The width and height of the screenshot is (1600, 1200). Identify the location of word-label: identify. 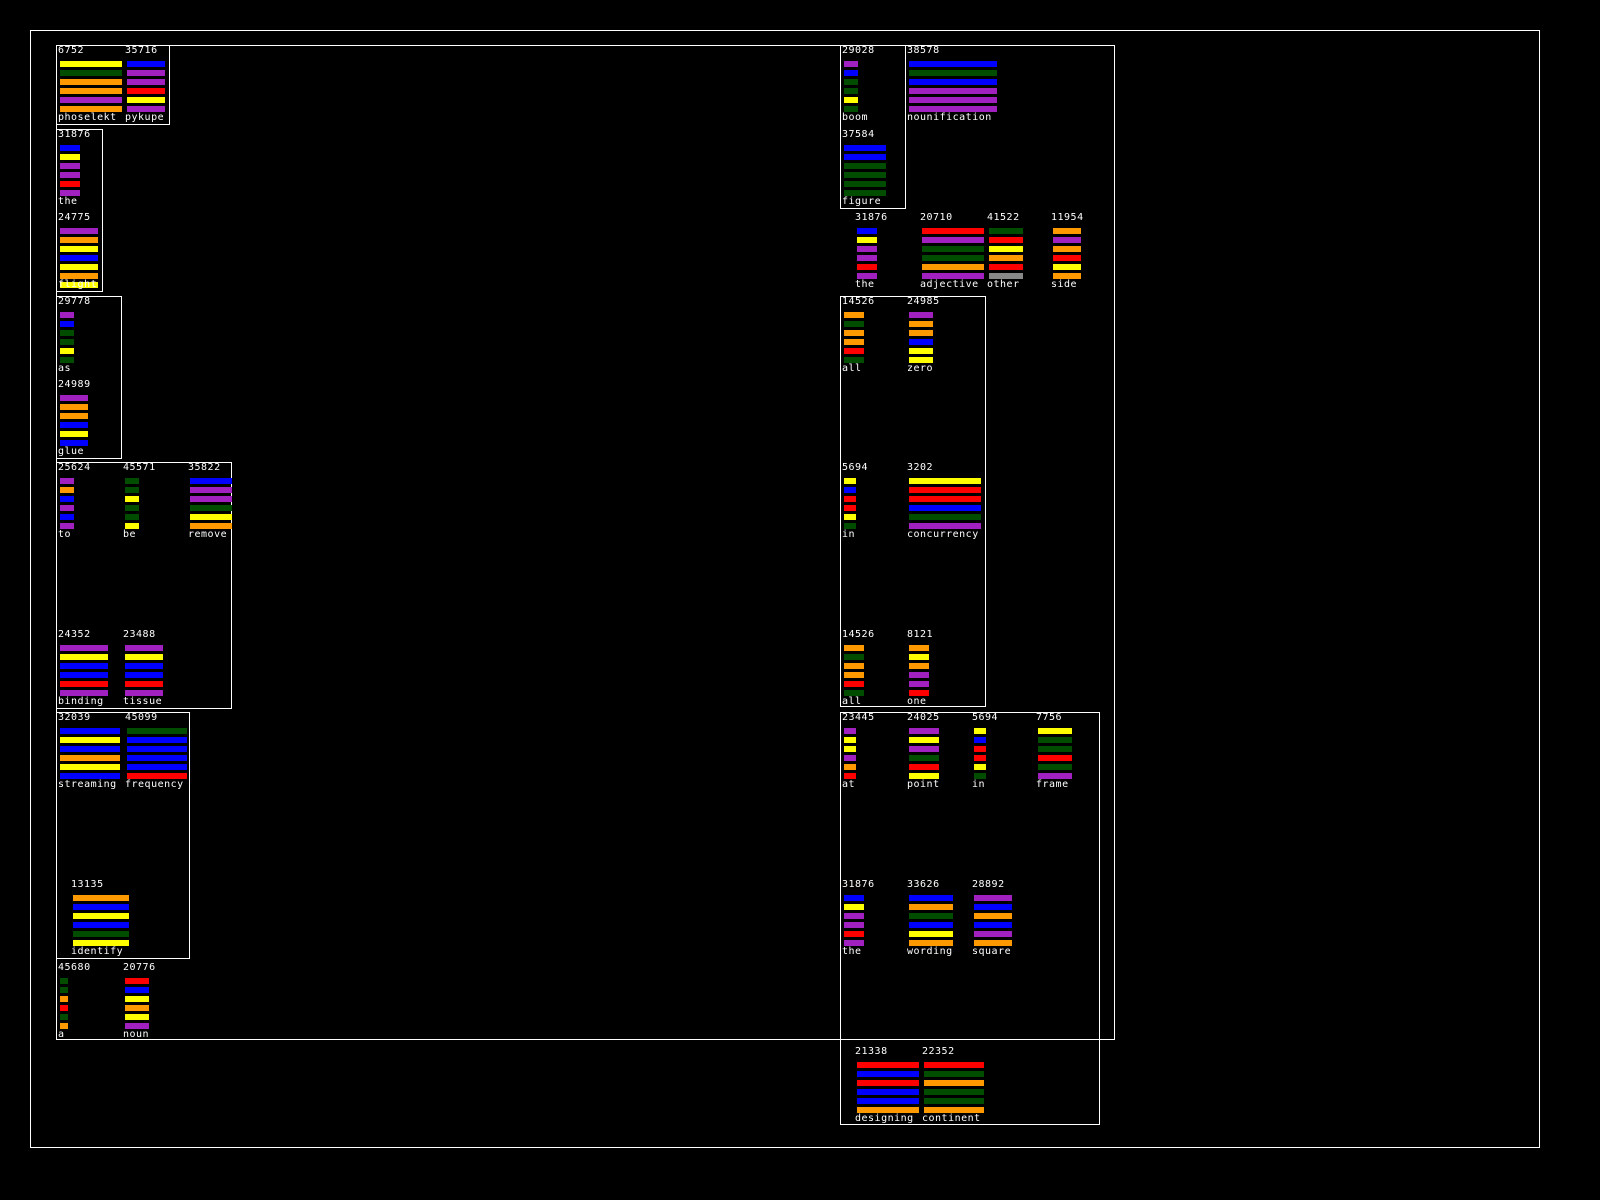
(97, 951).